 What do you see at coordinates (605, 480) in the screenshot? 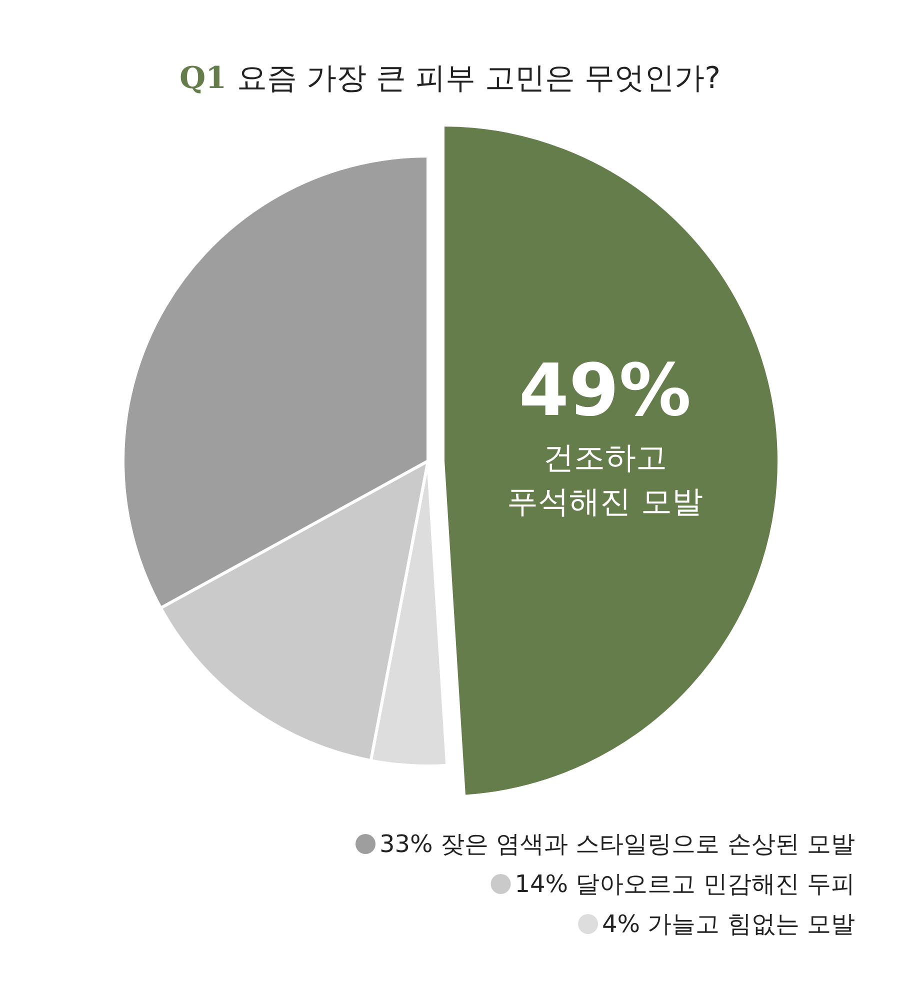
I see `slice-label: 건조하고 푸석해진 모발` at bounding box center [605, 480].